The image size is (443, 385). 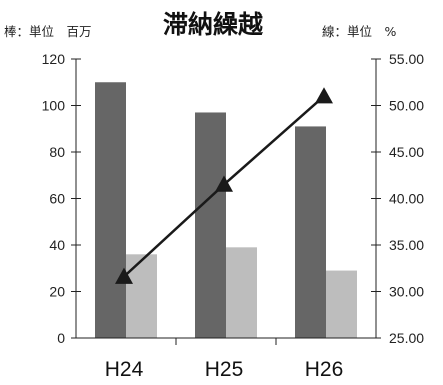 I want to click on right-unit-note: 線：単位 %, so click(x=359, y=31).